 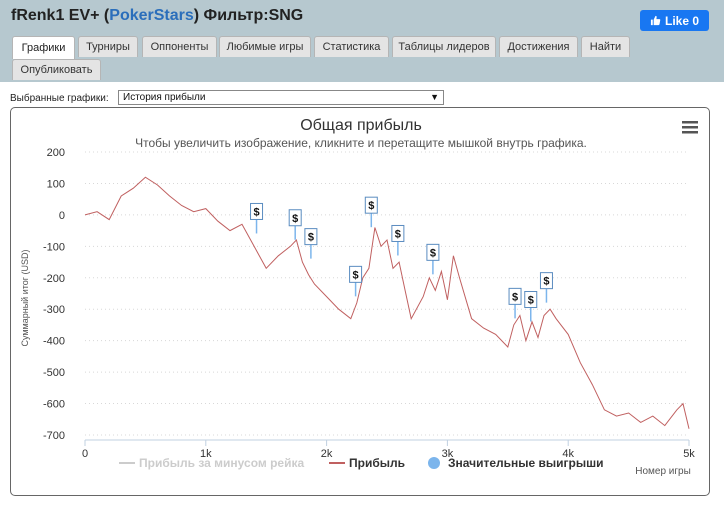 I want to click on x-tick-label: 0, so click(x=85, y=454).